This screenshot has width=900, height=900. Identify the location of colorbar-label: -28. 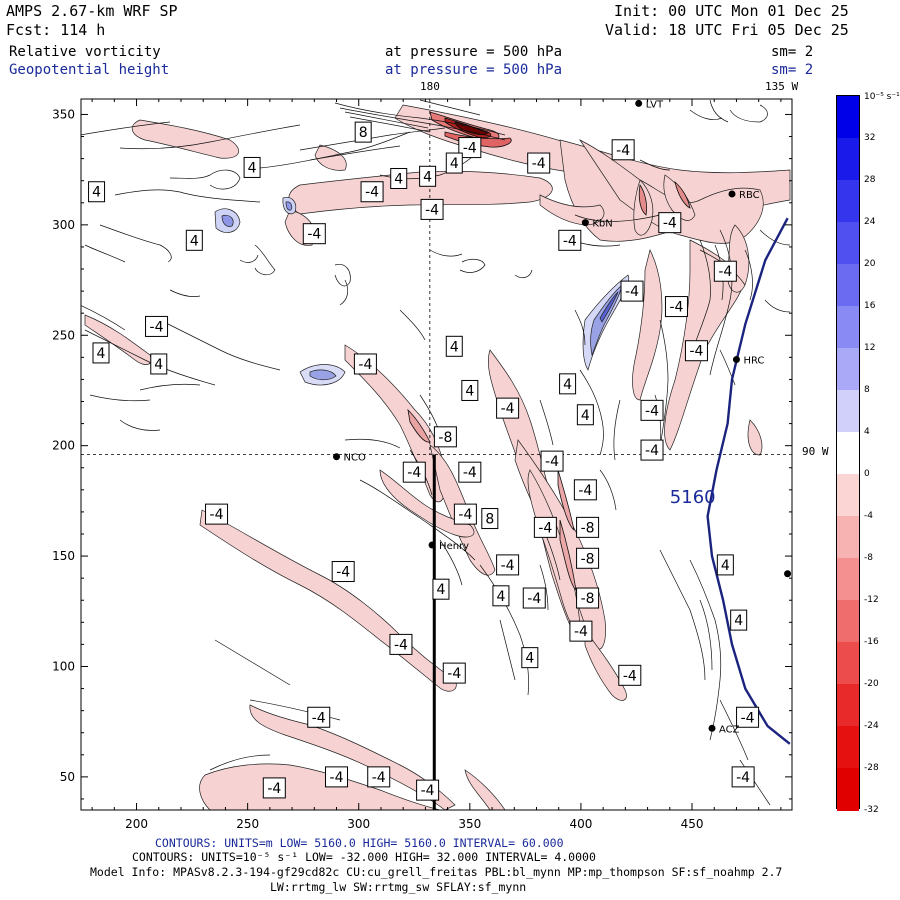
(871, 767).